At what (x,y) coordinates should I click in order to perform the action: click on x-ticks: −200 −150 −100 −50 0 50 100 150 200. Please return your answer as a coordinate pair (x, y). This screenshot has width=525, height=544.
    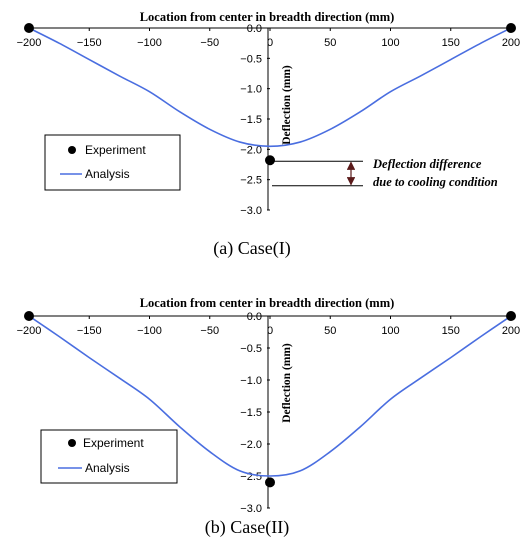
    Looking at the image, I should click on (268, 326).